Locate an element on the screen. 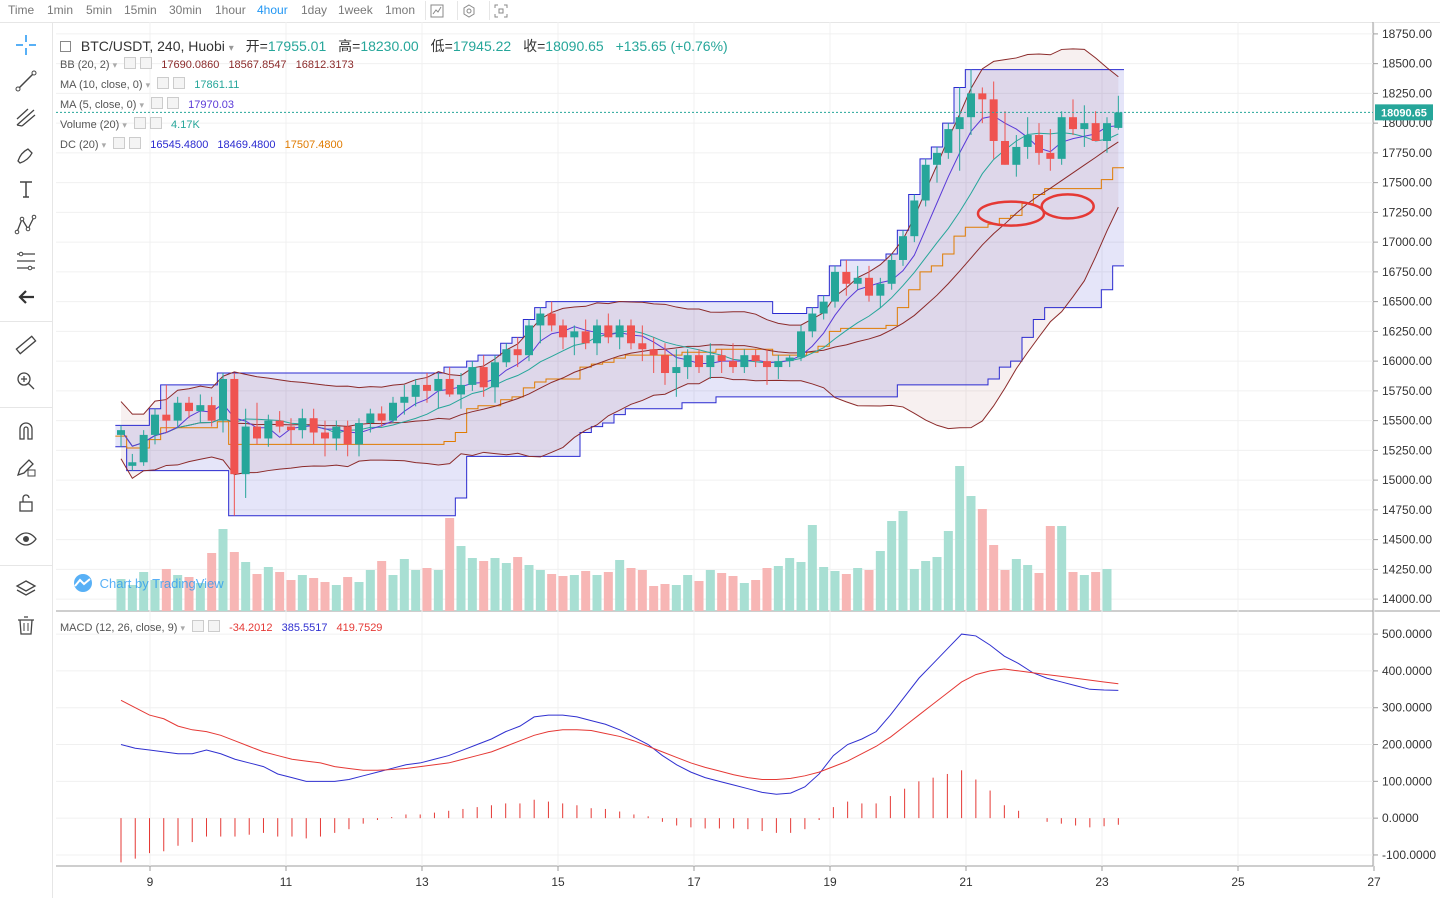  unlock-icon is located at coordinates (26, 503).